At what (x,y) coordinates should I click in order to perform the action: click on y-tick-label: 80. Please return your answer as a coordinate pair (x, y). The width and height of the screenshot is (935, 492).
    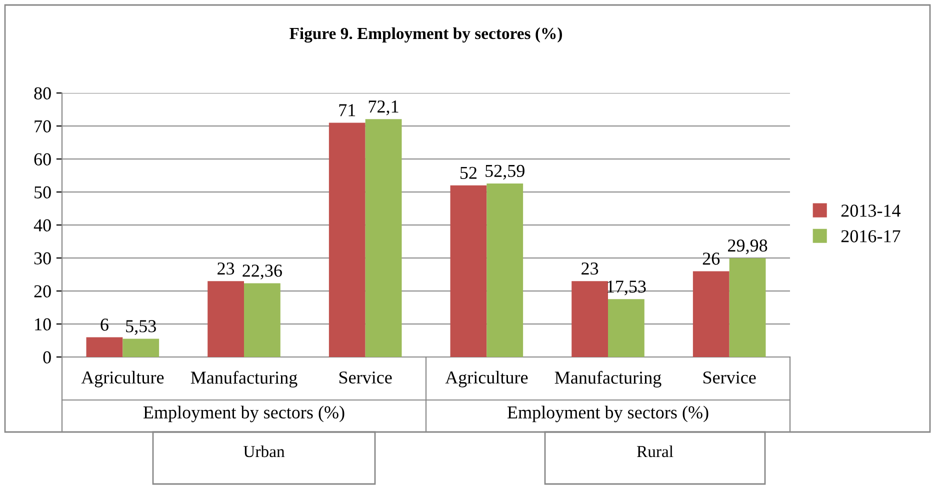
    Looking at the image, I should click on (42, 93).